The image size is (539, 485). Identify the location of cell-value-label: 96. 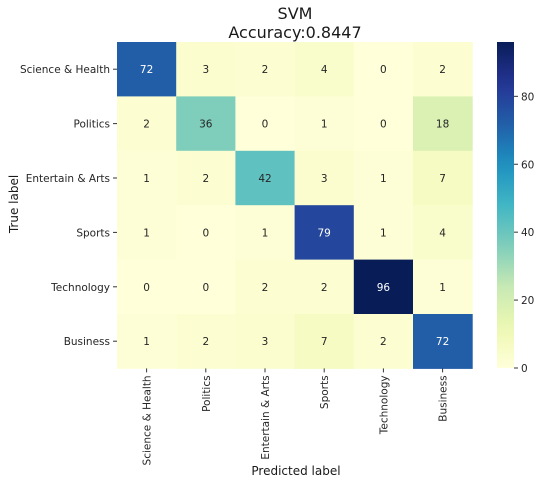
(384, 288).